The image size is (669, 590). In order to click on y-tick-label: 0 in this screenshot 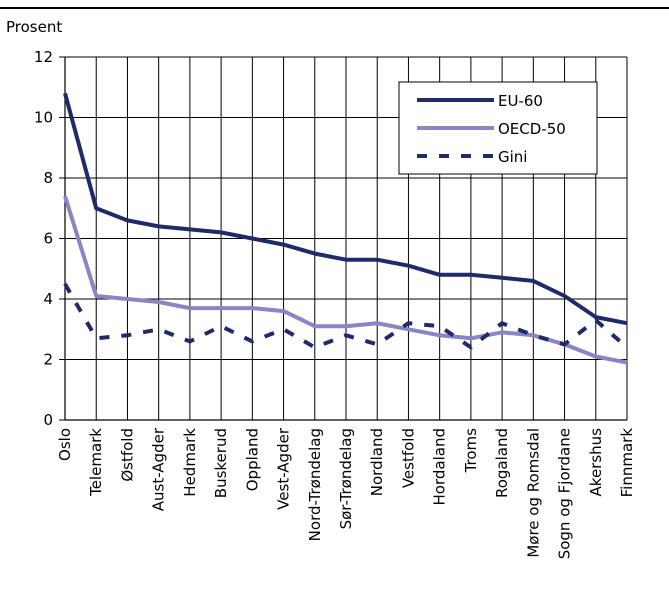, I will do `click(48, 420)`.